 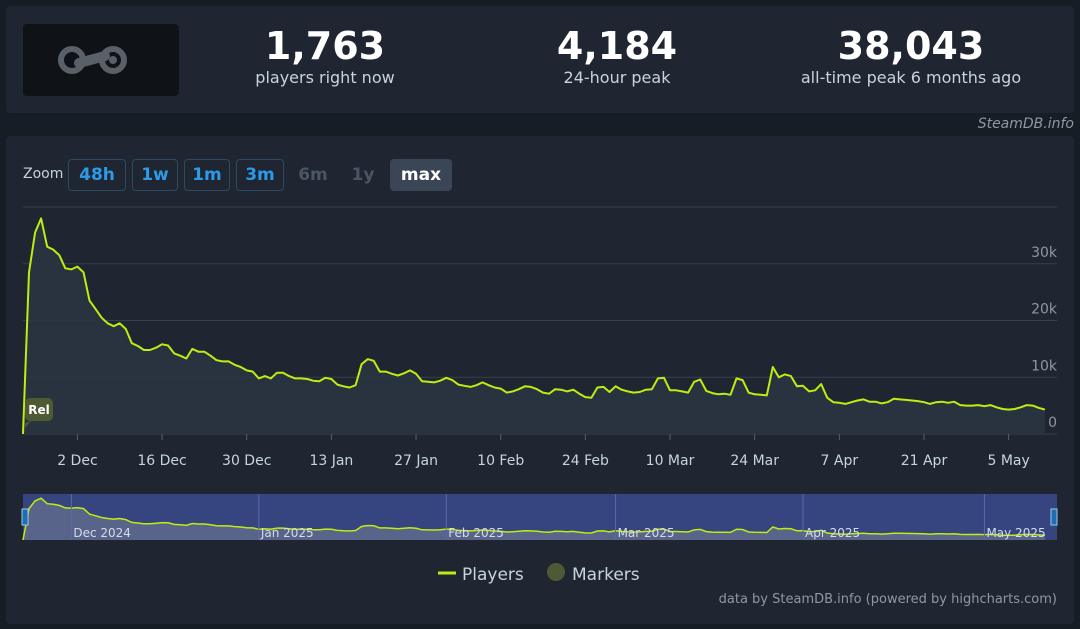 I want to click on stat-24h-peak: 4,184 24-hour peak, so click(x=617, y=56).